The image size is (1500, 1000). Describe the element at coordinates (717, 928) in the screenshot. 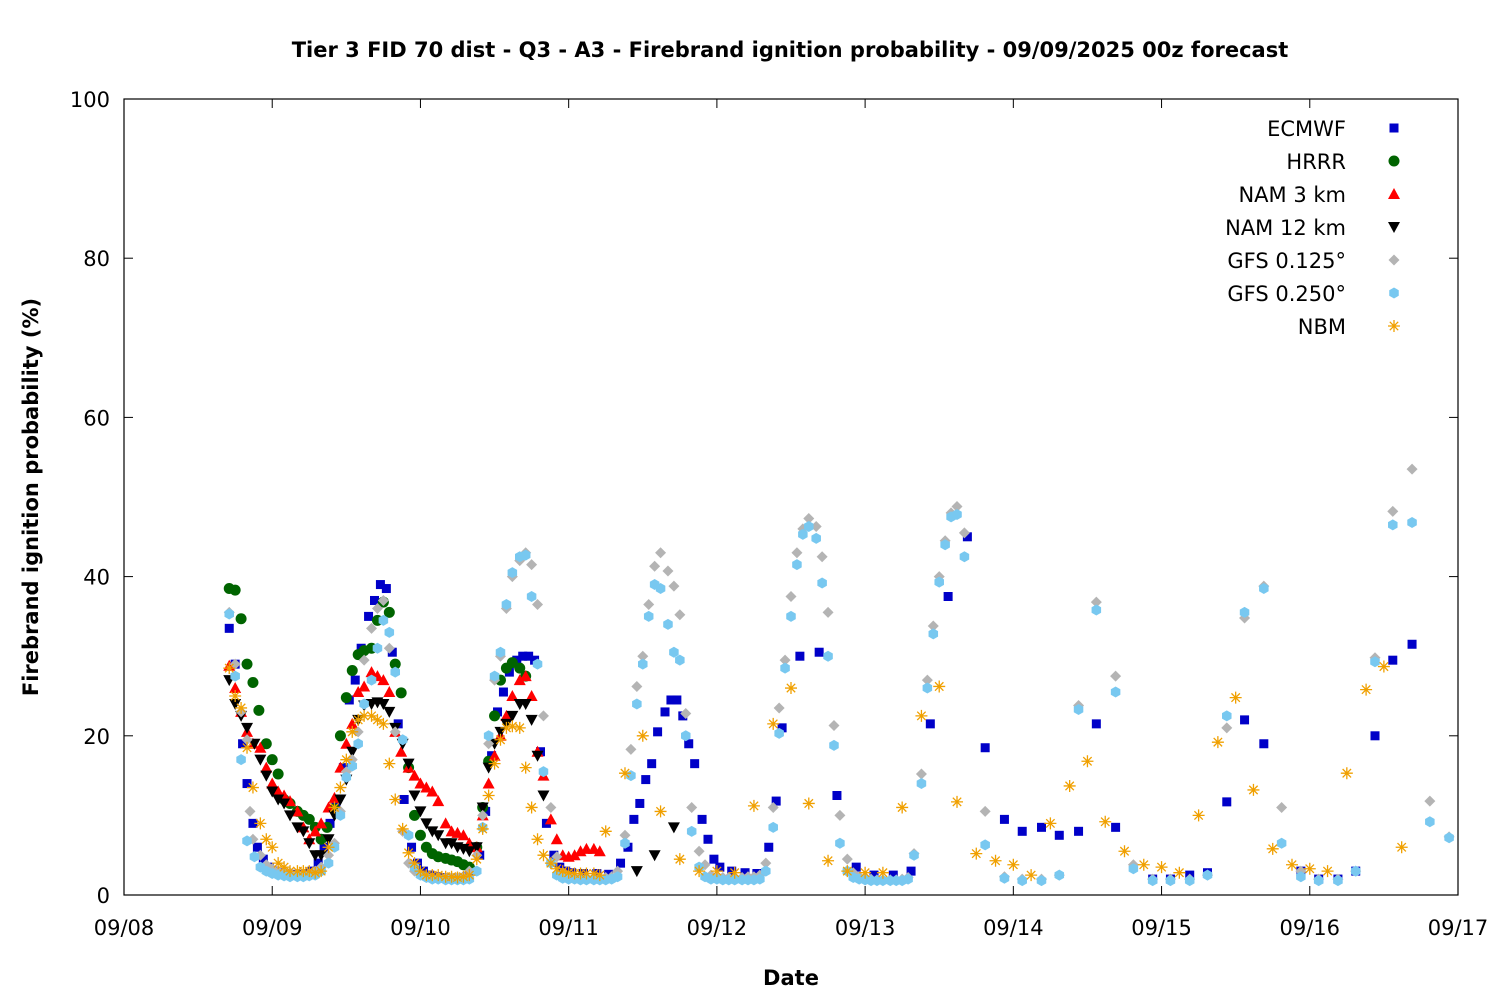

I see `x-tick-label: 09/12` at that location.